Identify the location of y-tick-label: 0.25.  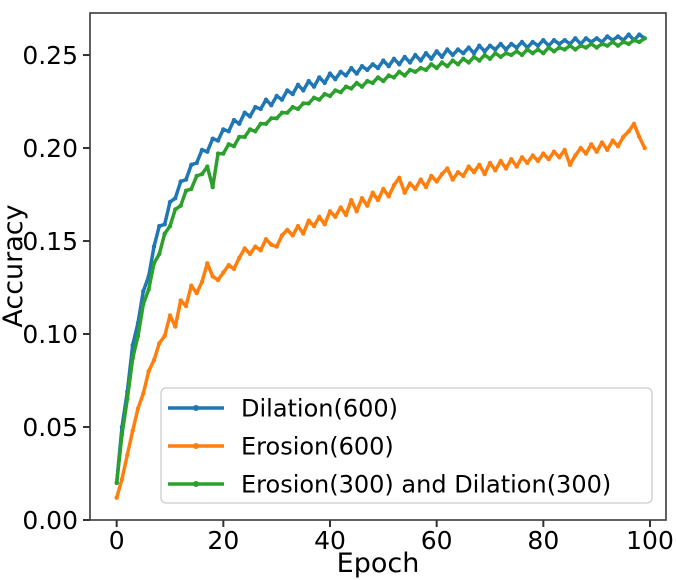
(50, 55).